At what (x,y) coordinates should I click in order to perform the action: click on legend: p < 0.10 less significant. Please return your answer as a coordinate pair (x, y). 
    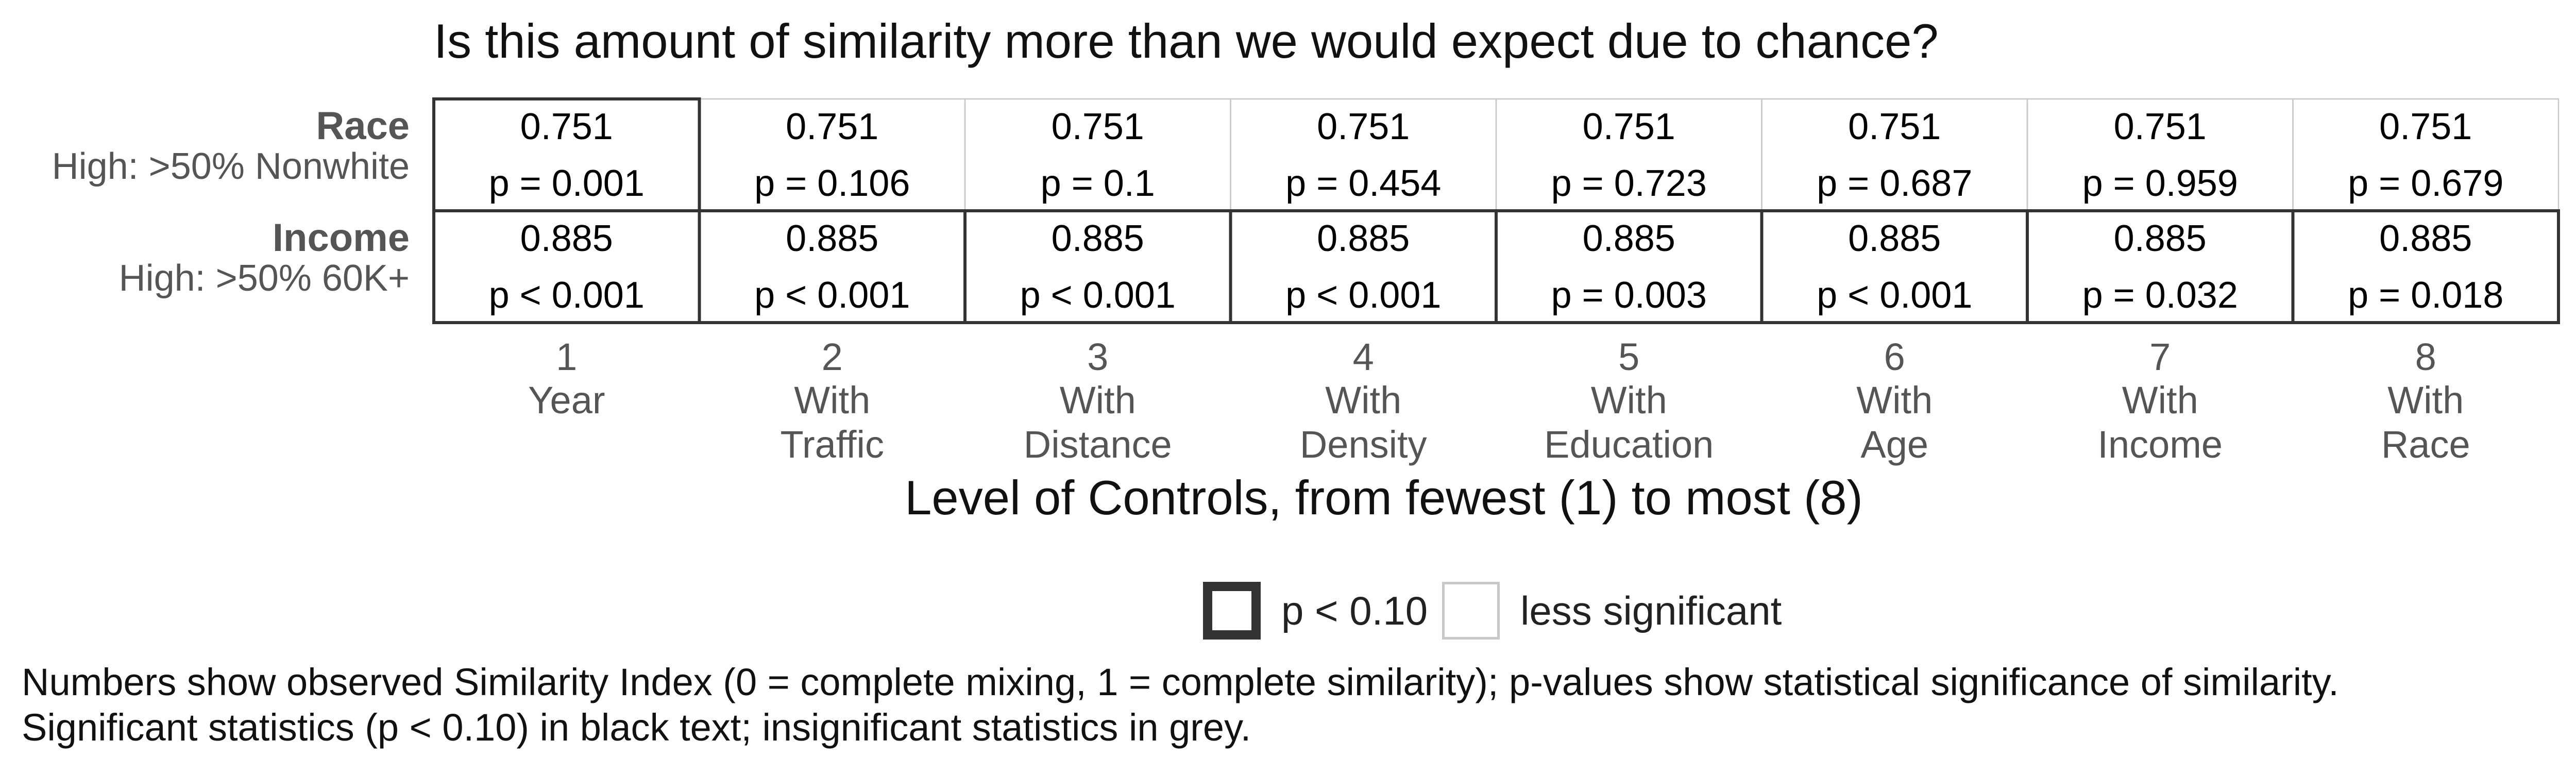
    Looking at the image, I should click on (1499, 611).